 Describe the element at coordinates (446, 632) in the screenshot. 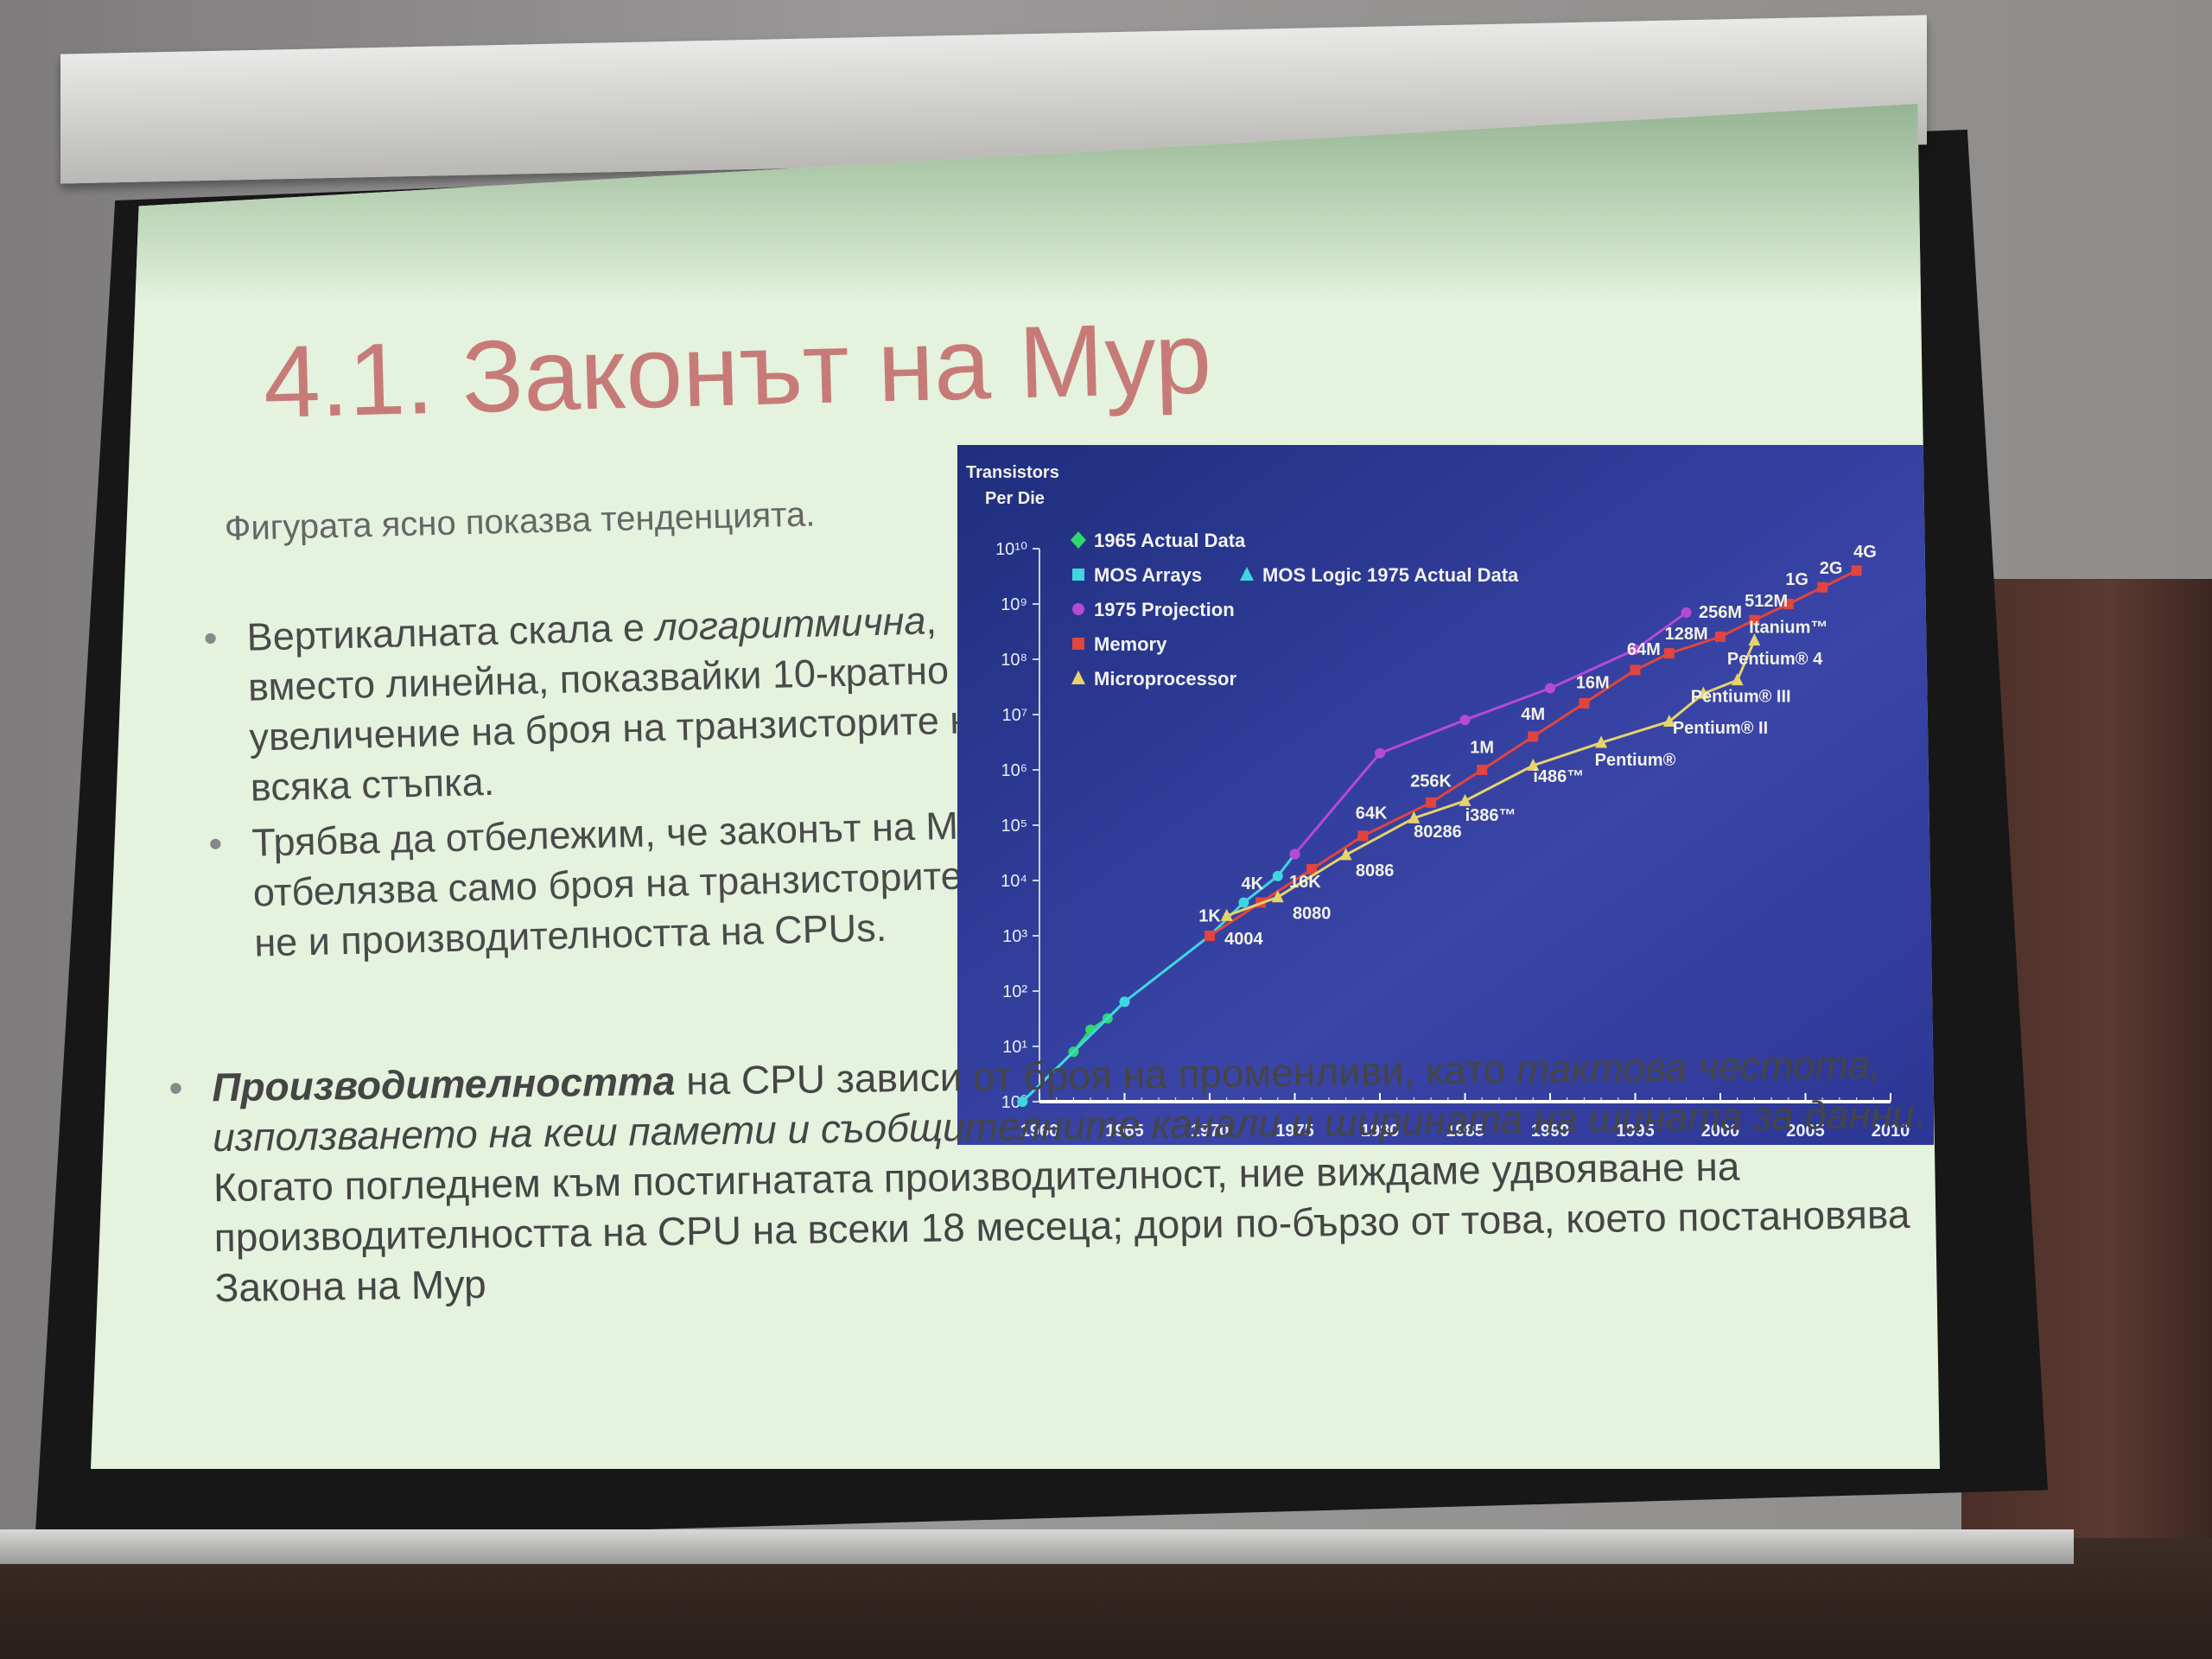

I see `bullet-log-scale-part1: Вертикалната скала е` at that location.